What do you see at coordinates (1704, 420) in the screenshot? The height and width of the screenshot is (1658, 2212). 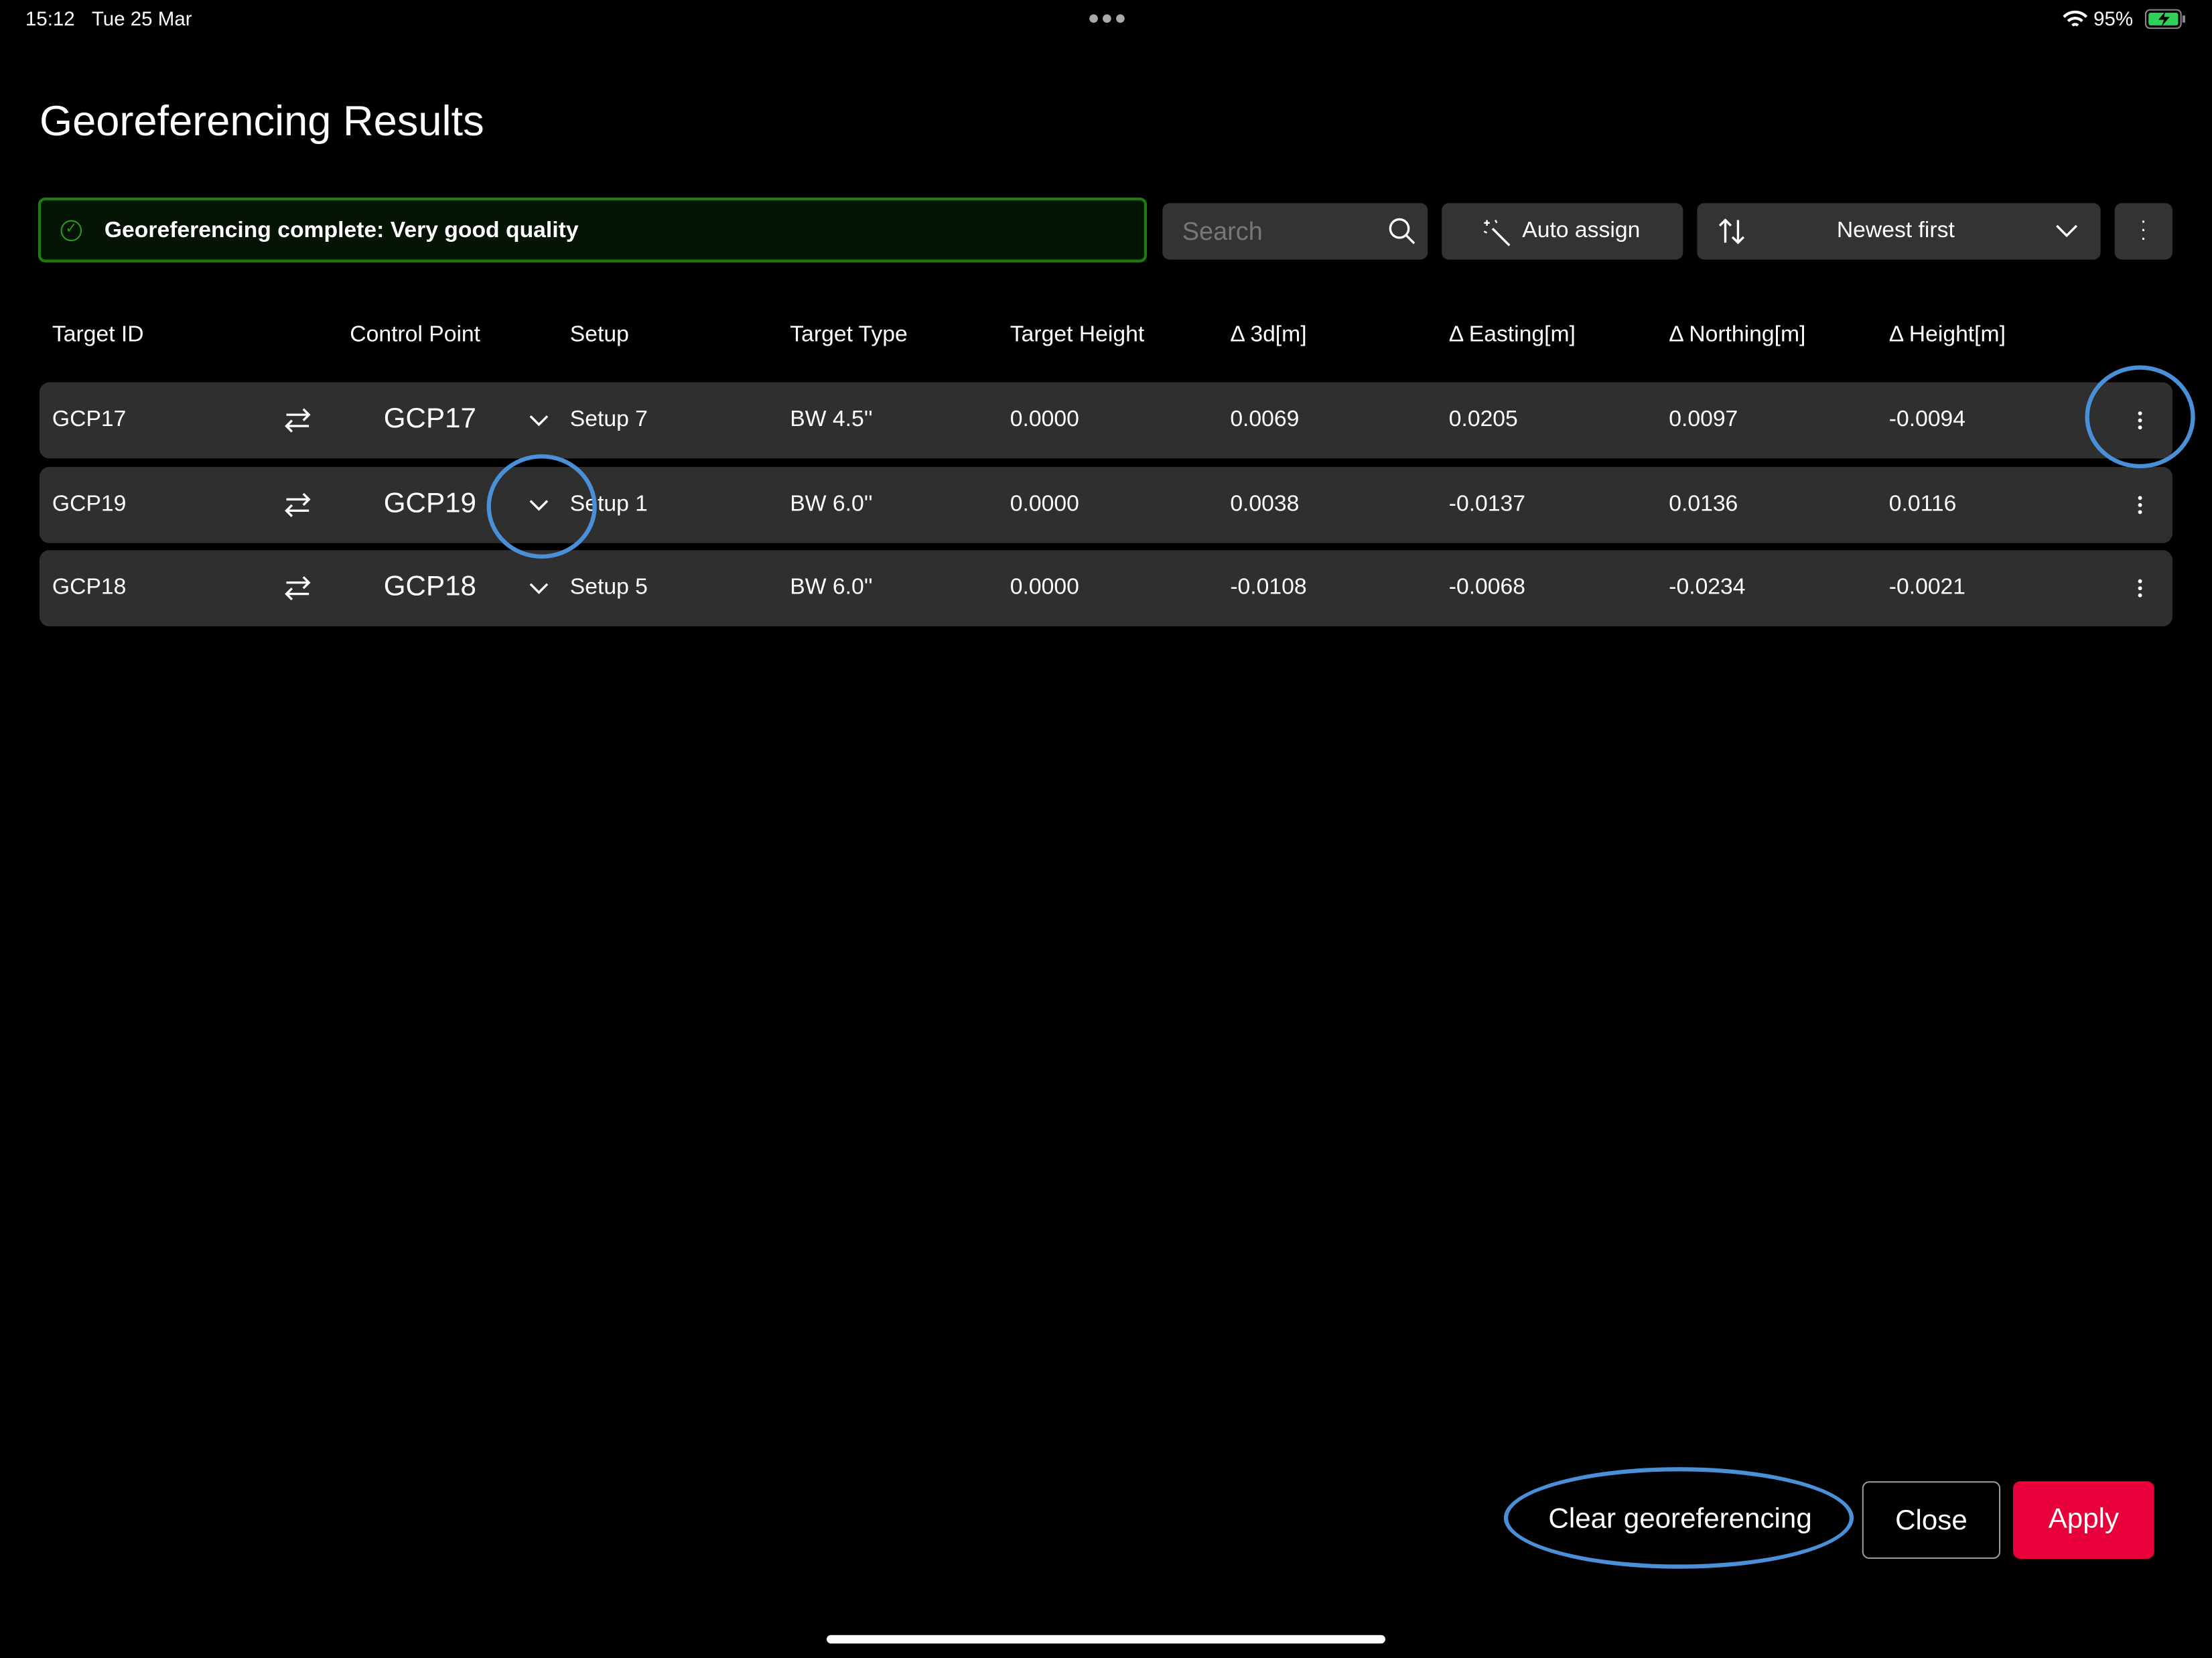 I see `cell-delta-northing: 0.0097` at bounding box center [1704, 420].